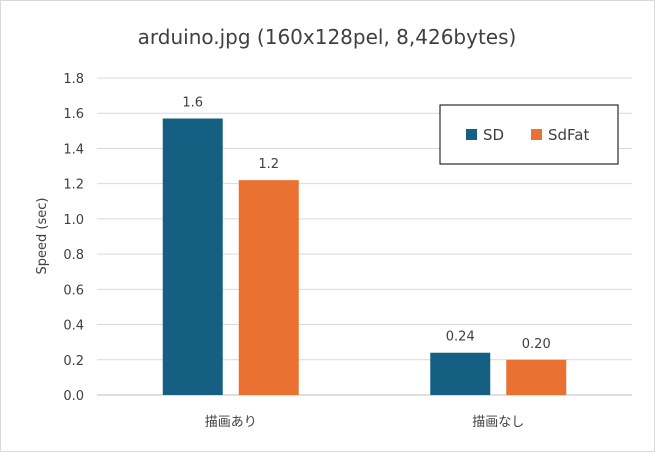 Image resolution: width=655 pixels, height=452 pixels. I want to click on y-tick-label: 1.8, so click(73, 79).